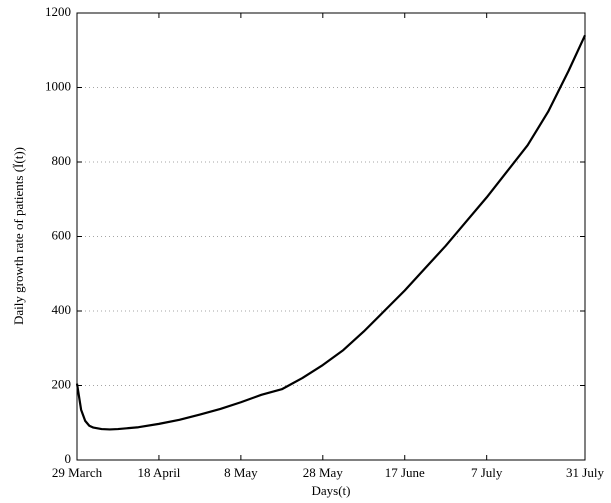 The image size is (611, 503). Describe the element at coordinates (58, 11) in the screenshot. I see `y-tick-label: 1200` at that location.